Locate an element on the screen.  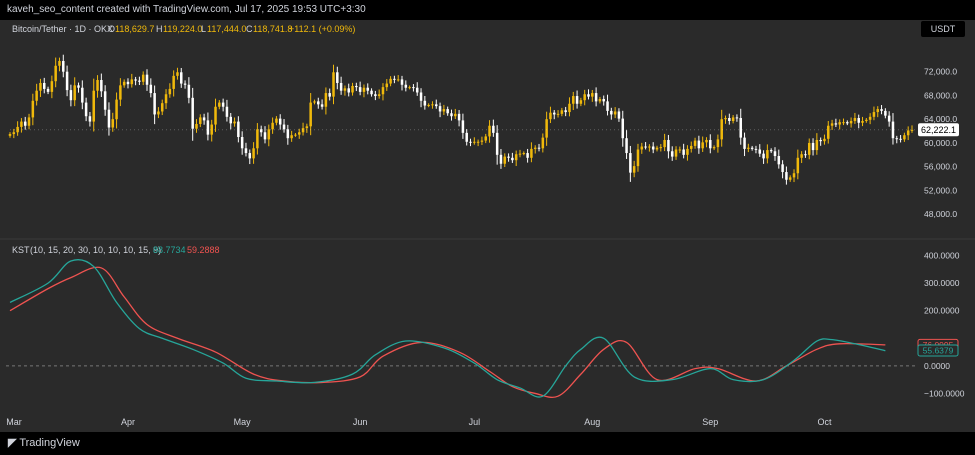
time-tick-label-4: Jul is located at coordinates (475, 422).